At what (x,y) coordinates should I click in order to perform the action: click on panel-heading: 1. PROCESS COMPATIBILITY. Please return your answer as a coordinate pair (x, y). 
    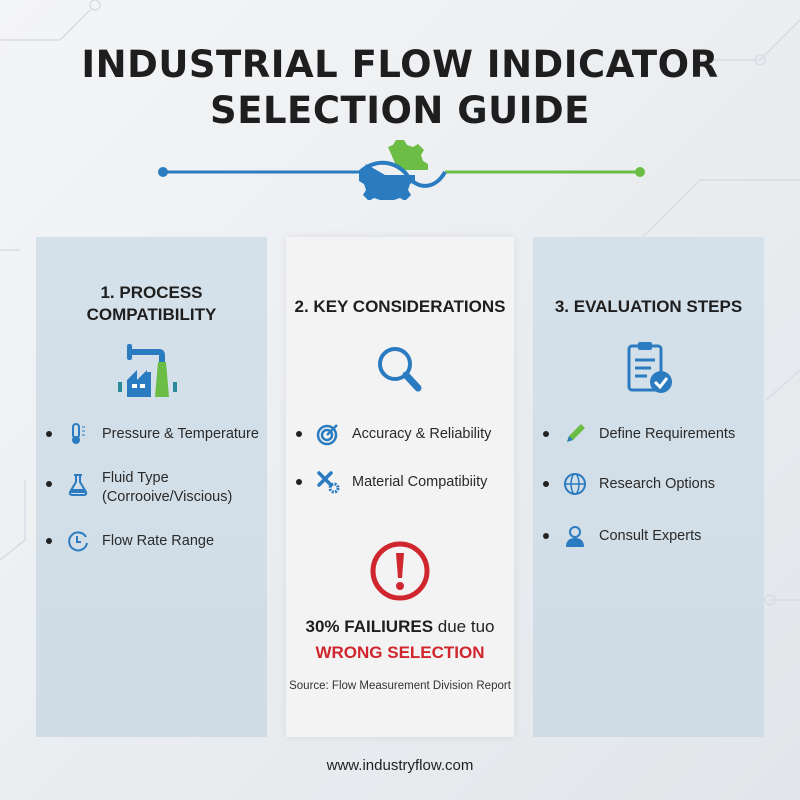
    Looking at the image, I should click on (151, 303).